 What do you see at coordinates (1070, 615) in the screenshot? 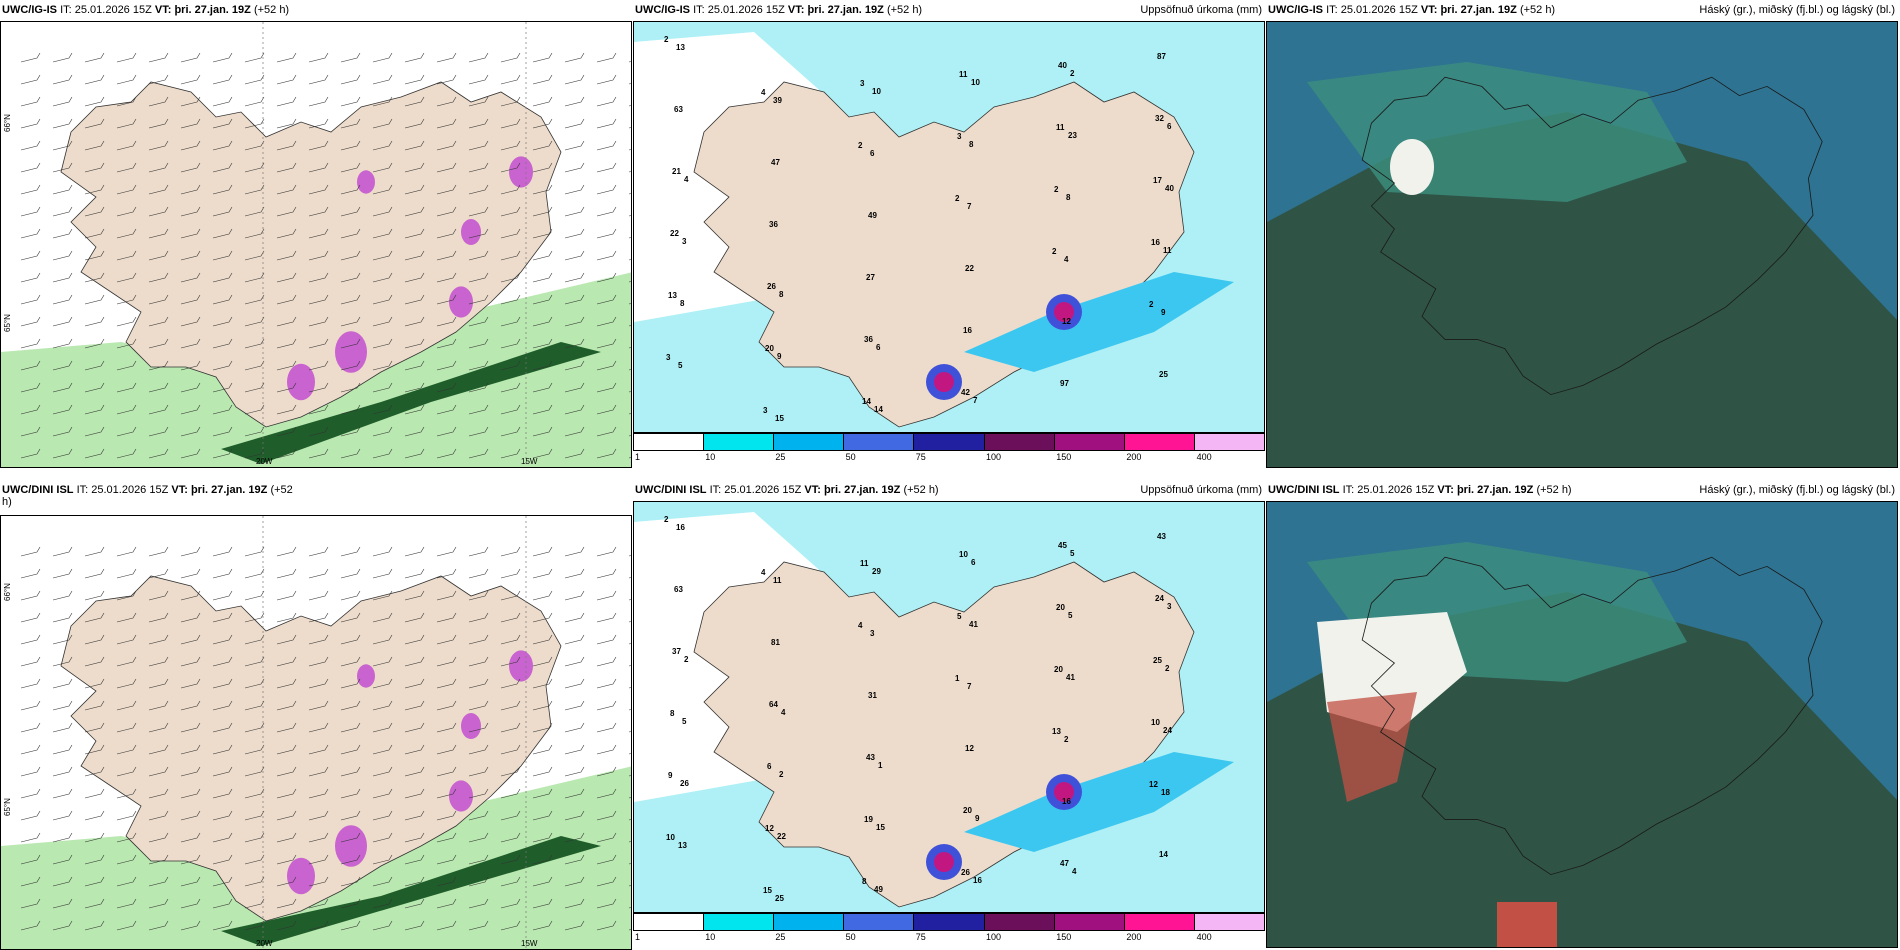
I see `precip-value-label: 5` at bounding box center [1070, 615].